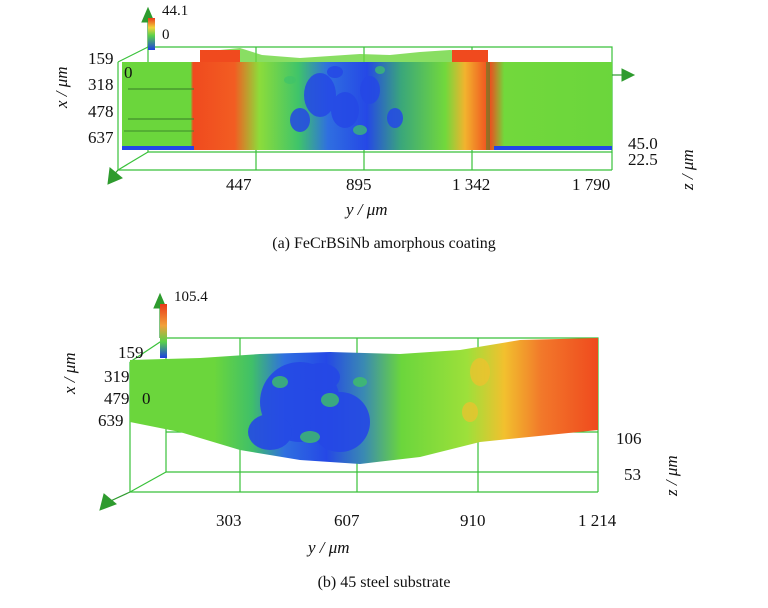  What do you see at coordinates (191, 297) in the screenshot?
I see `colorbar-max: 105.4` at bounding box center [191, 297].